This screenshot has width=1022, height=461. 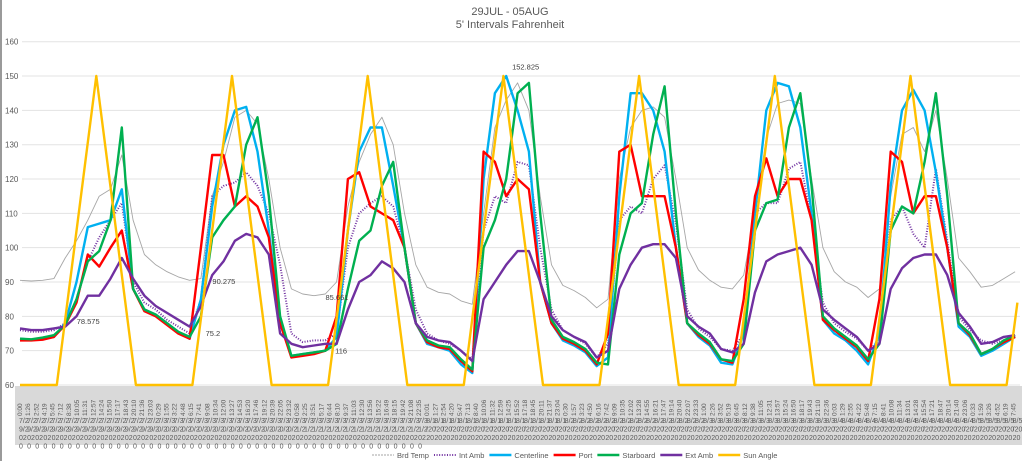 I want to click on x-tick-time: 4:22, so click(x=859, y=409).